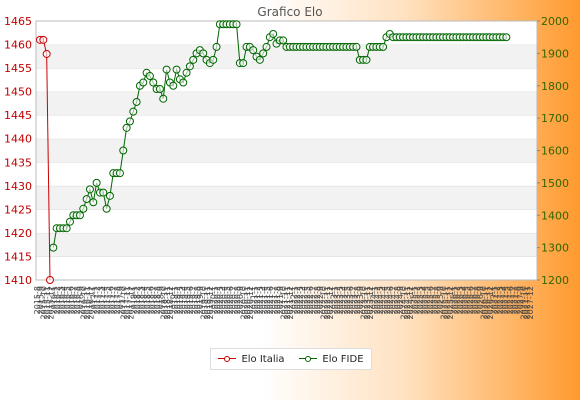 This screenshot has width=580, height=400. What do you see at coordinates (127, 302) in the screenshot?
I see `x-tick-label: 2017-11` at bounding box center [127, 302].